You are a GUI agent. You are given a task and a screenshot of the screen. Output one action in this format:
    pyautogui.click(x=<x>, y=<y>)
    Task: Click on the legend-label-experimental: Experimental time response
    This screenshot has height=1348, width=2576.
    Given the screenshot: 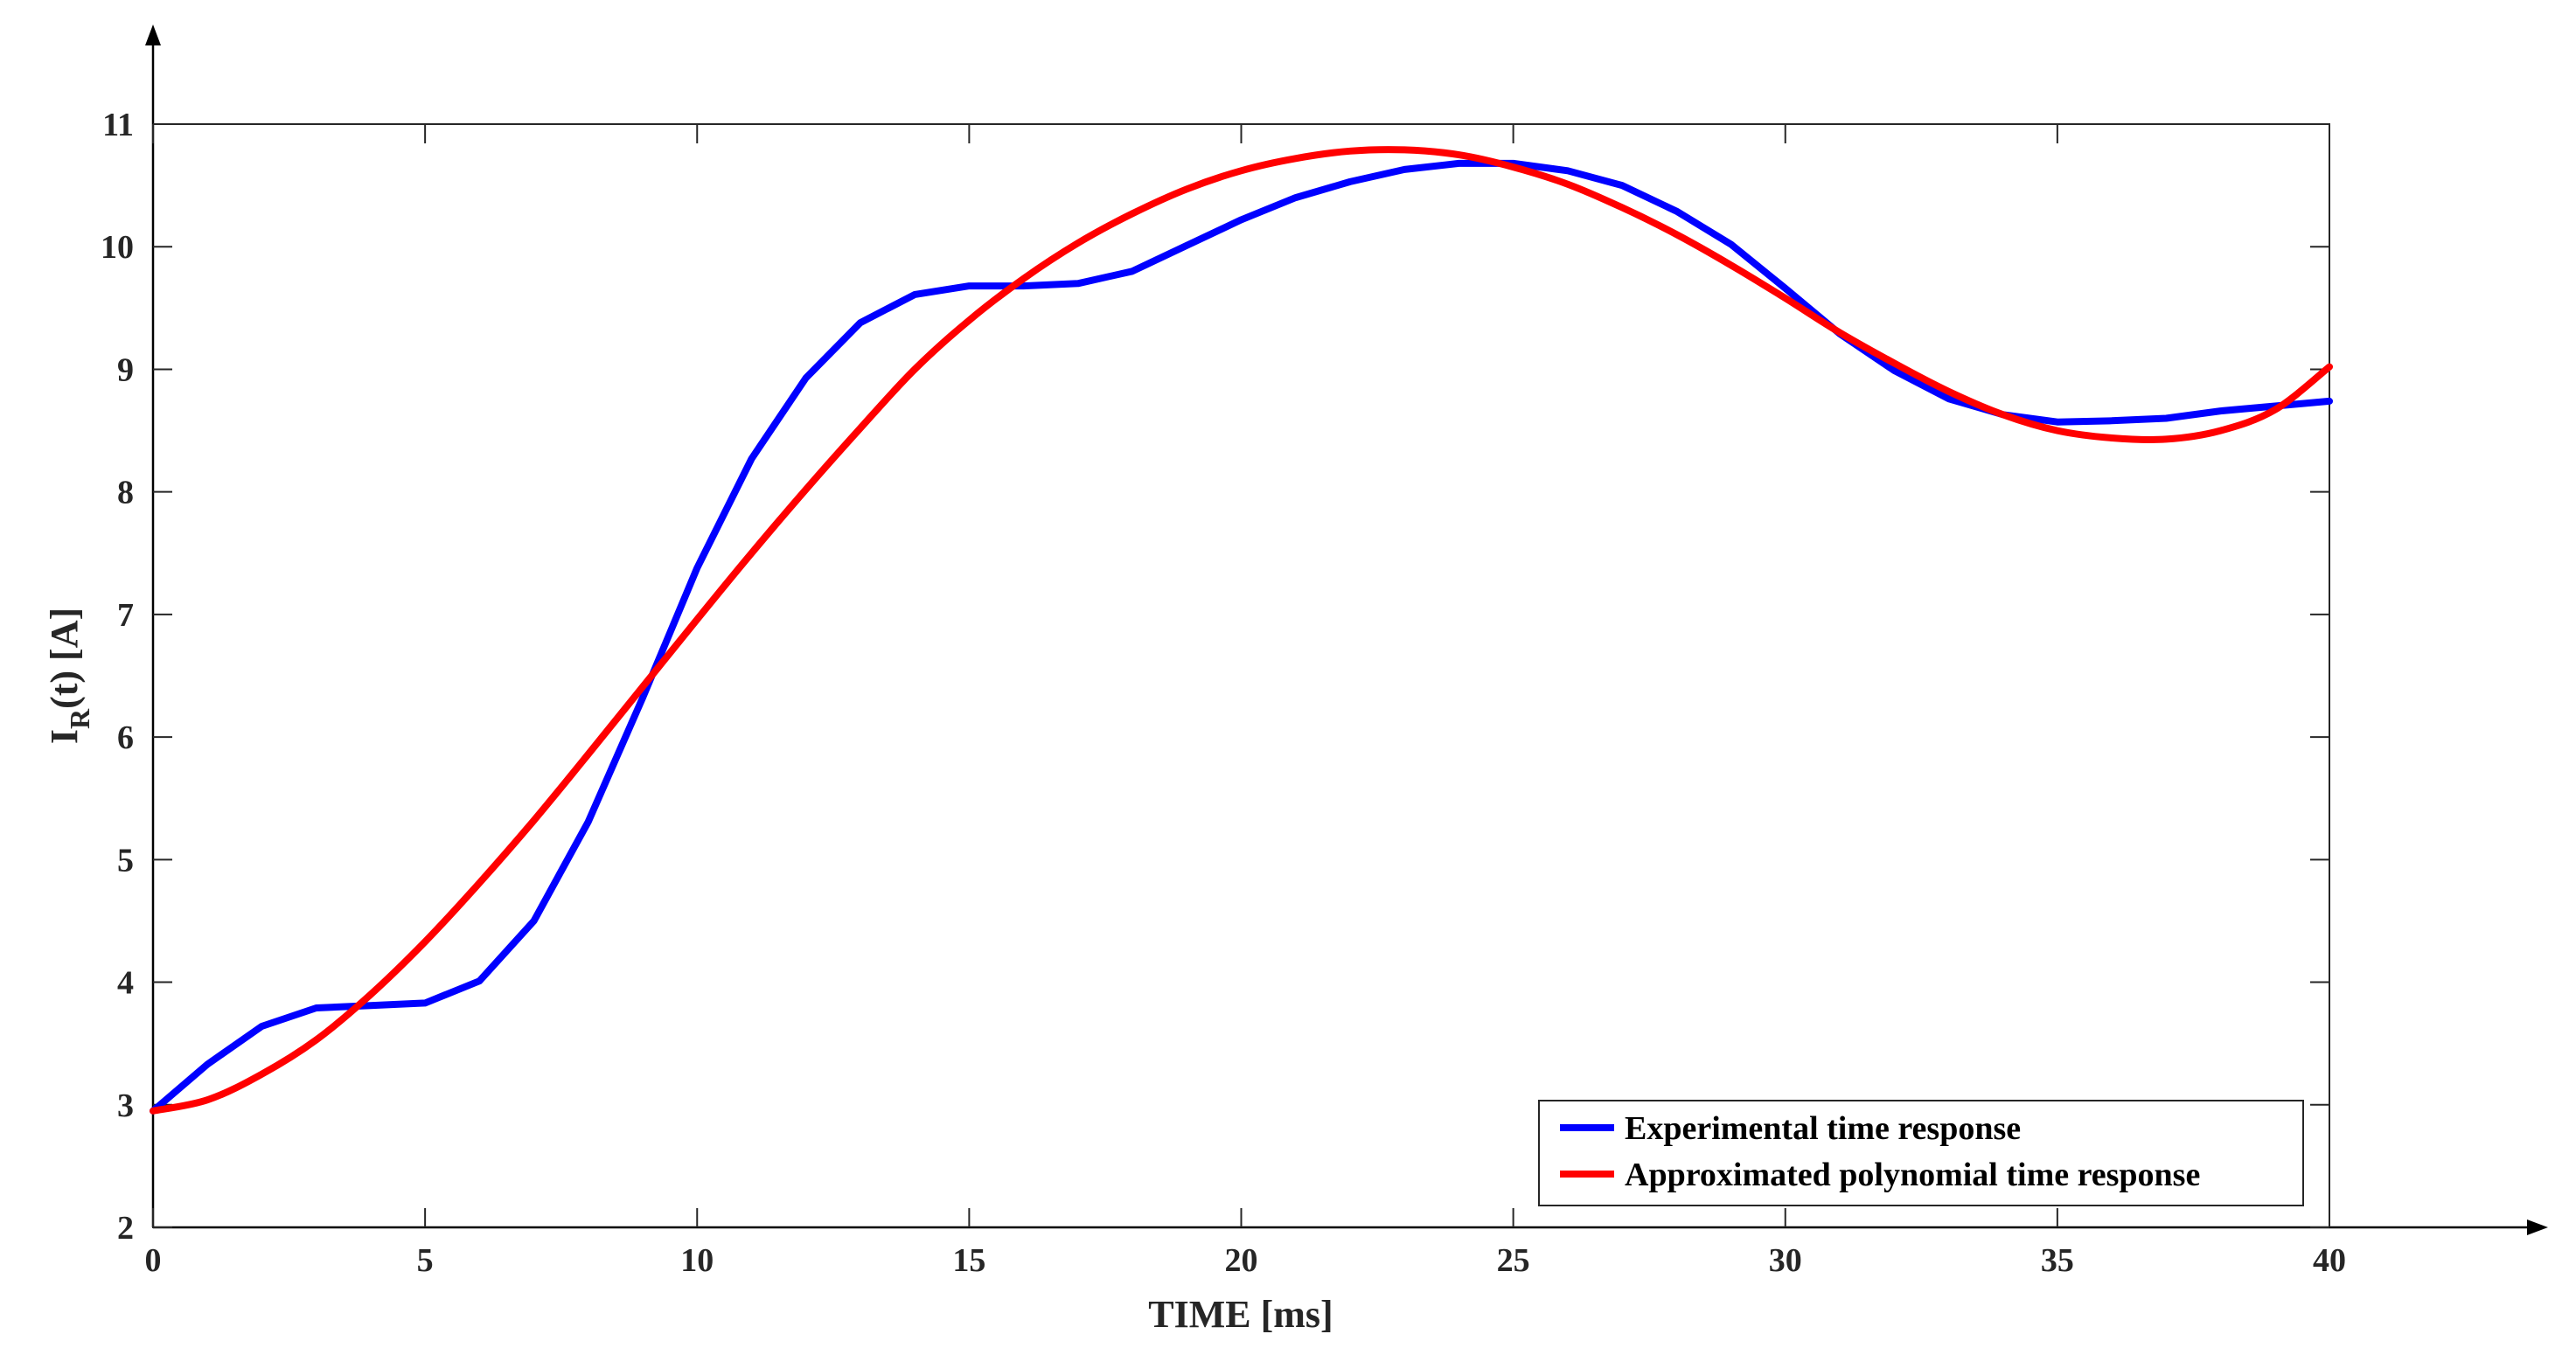 What is the action you would take?
    pyautogui.click(x=1823, y=1128)
    